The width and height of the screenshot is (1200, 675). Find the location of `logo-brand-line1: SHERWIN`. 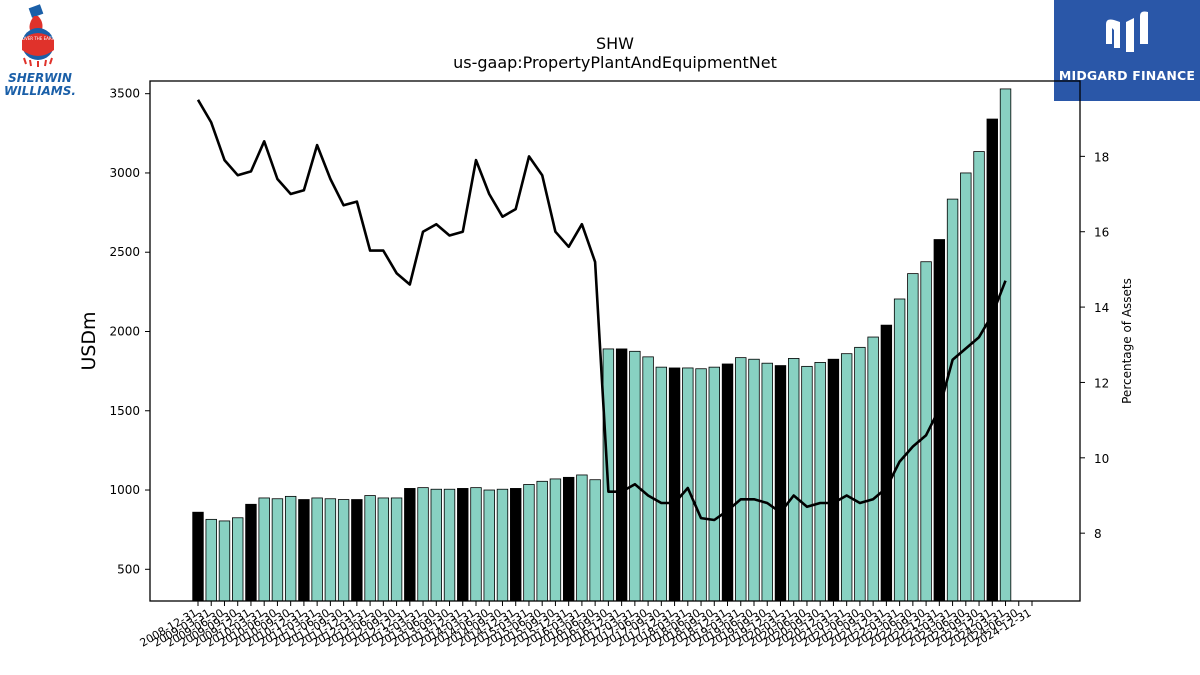

logo-brand-line1: SHERWIN is located at coordinates (40, 78).